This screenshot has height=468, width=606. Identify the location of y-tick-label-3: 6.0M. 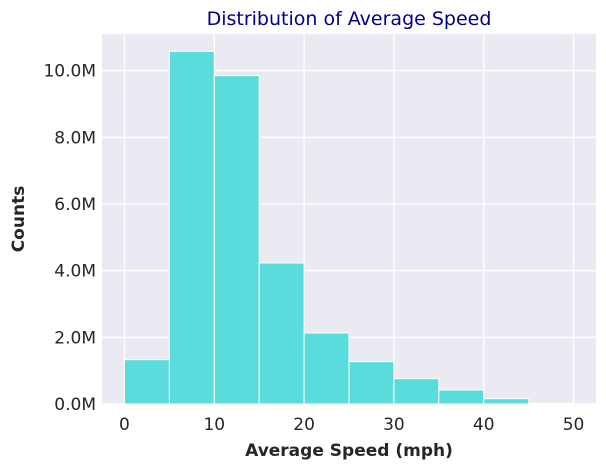
(75, 205).